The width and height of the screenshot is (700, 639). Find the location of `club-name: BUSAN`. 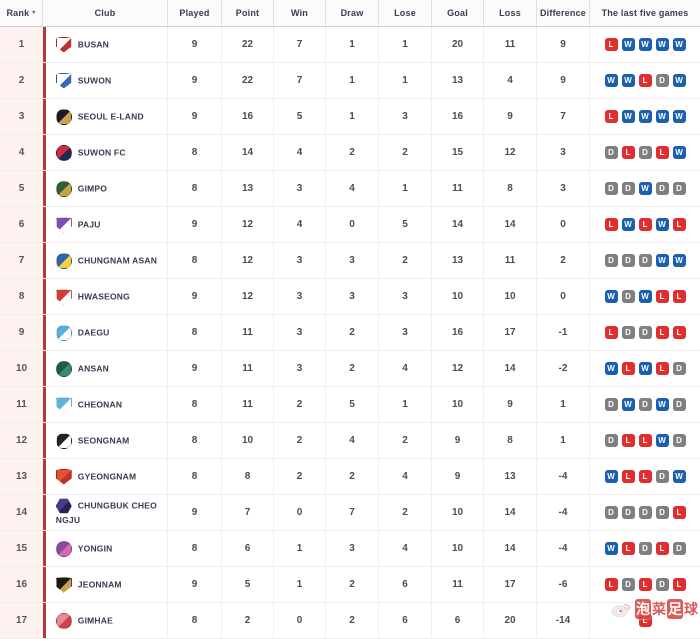

club-name: BUSAN is located at coordinates (93, 44).